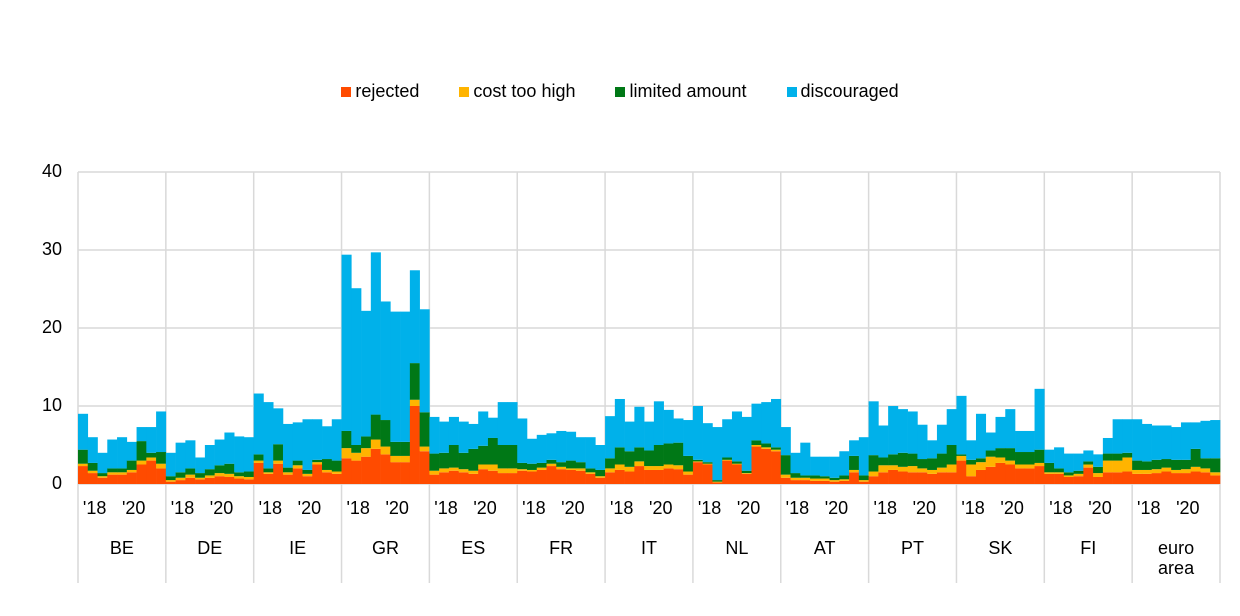 The image size is (1240, 616). I want to click on legend-label: discouraged, so click(849, 91).